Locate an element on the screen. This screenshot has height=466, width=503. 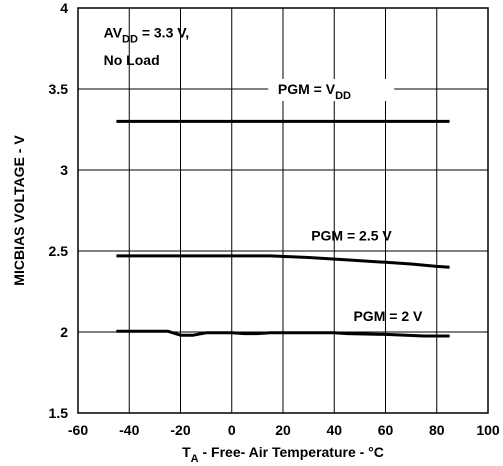
x-tick-label: -40 is located at coordinates (129, 430).